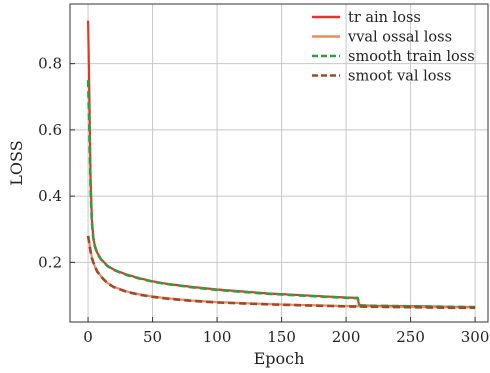  Describe the element at coordinates (410, 337) in the screenshot. I see `x-tick-label: 250` at that location.